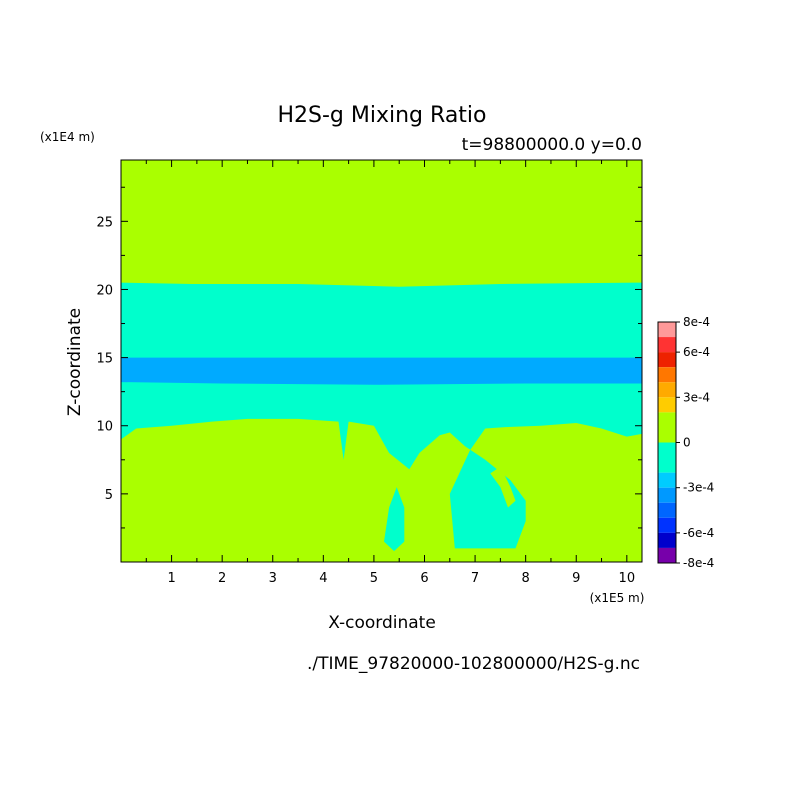  I want to click on colorbar-label: 6e-4, so click(696, 352).